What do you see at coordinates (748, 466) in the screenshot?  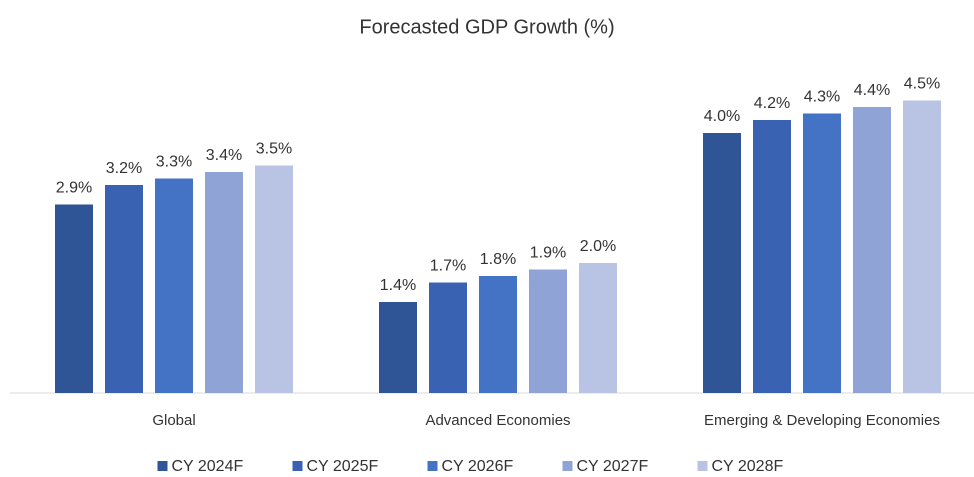 I see `legend-label: CY 2028F` at bounding box center [748, 466].